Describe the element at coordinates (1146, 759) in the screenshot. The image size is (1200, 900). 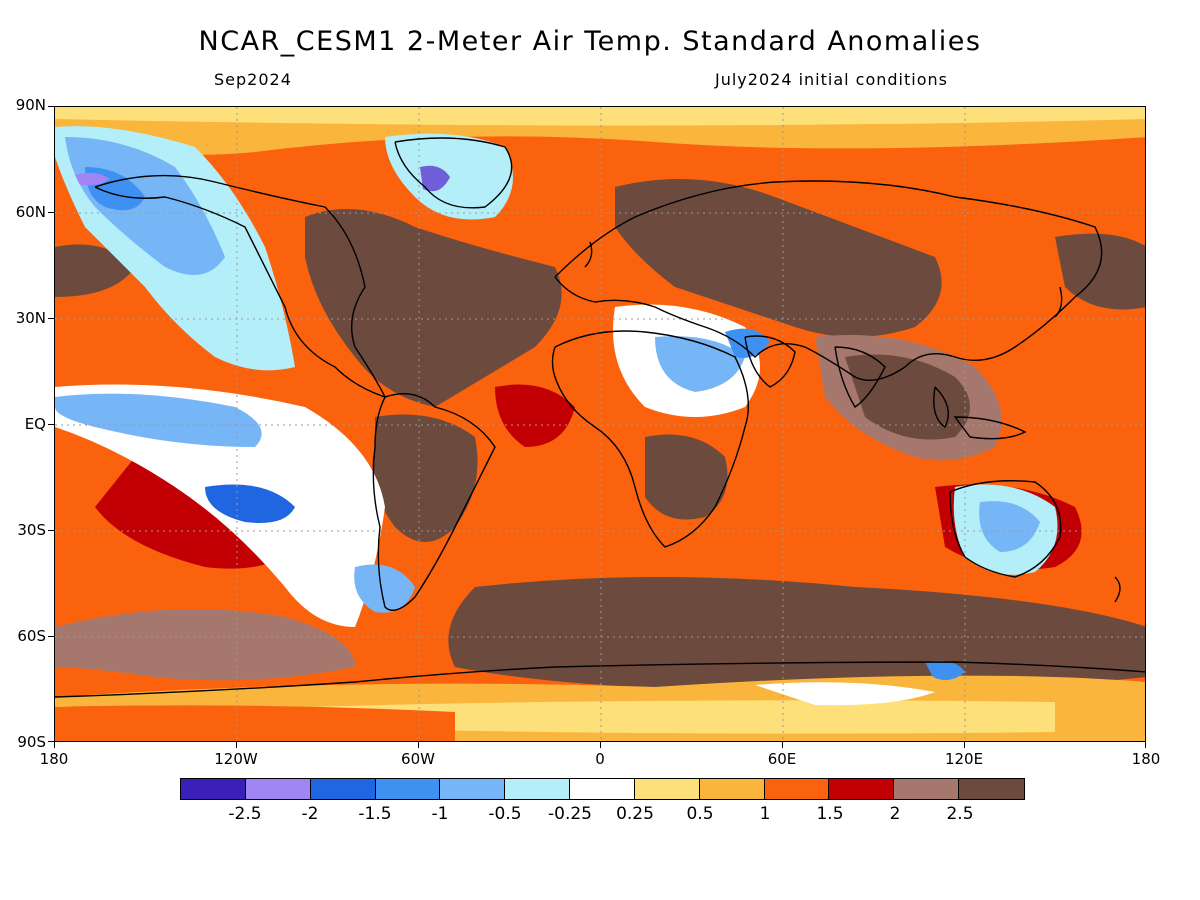
I see `lon-label-180e: 180` at that location.